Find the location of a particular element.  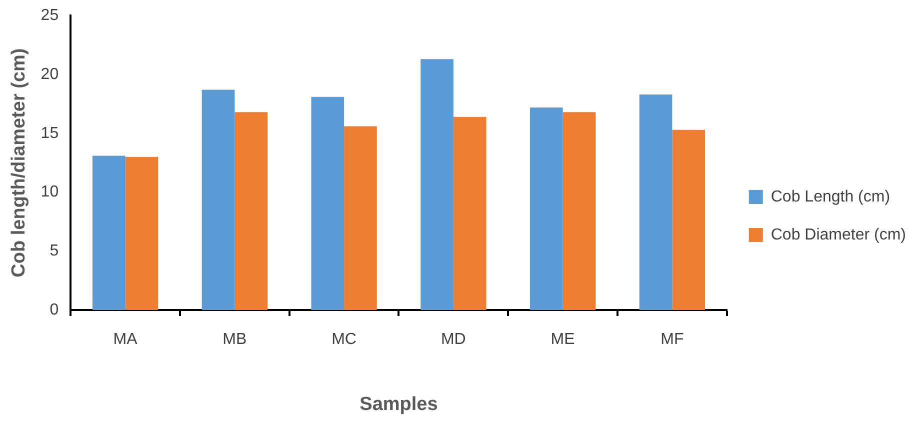

x-tick-label: MC is located at coordinates (344, 339).